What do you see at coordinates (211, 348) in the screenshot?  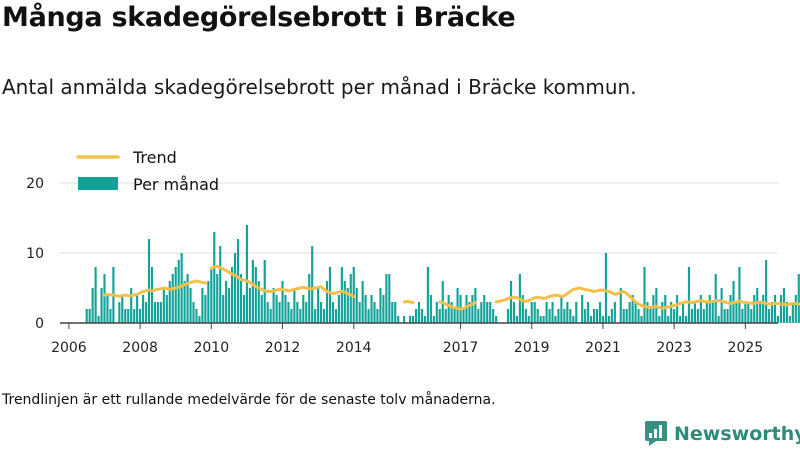 I see `x-tick-label: 2010` at bounding box center [211, 348].